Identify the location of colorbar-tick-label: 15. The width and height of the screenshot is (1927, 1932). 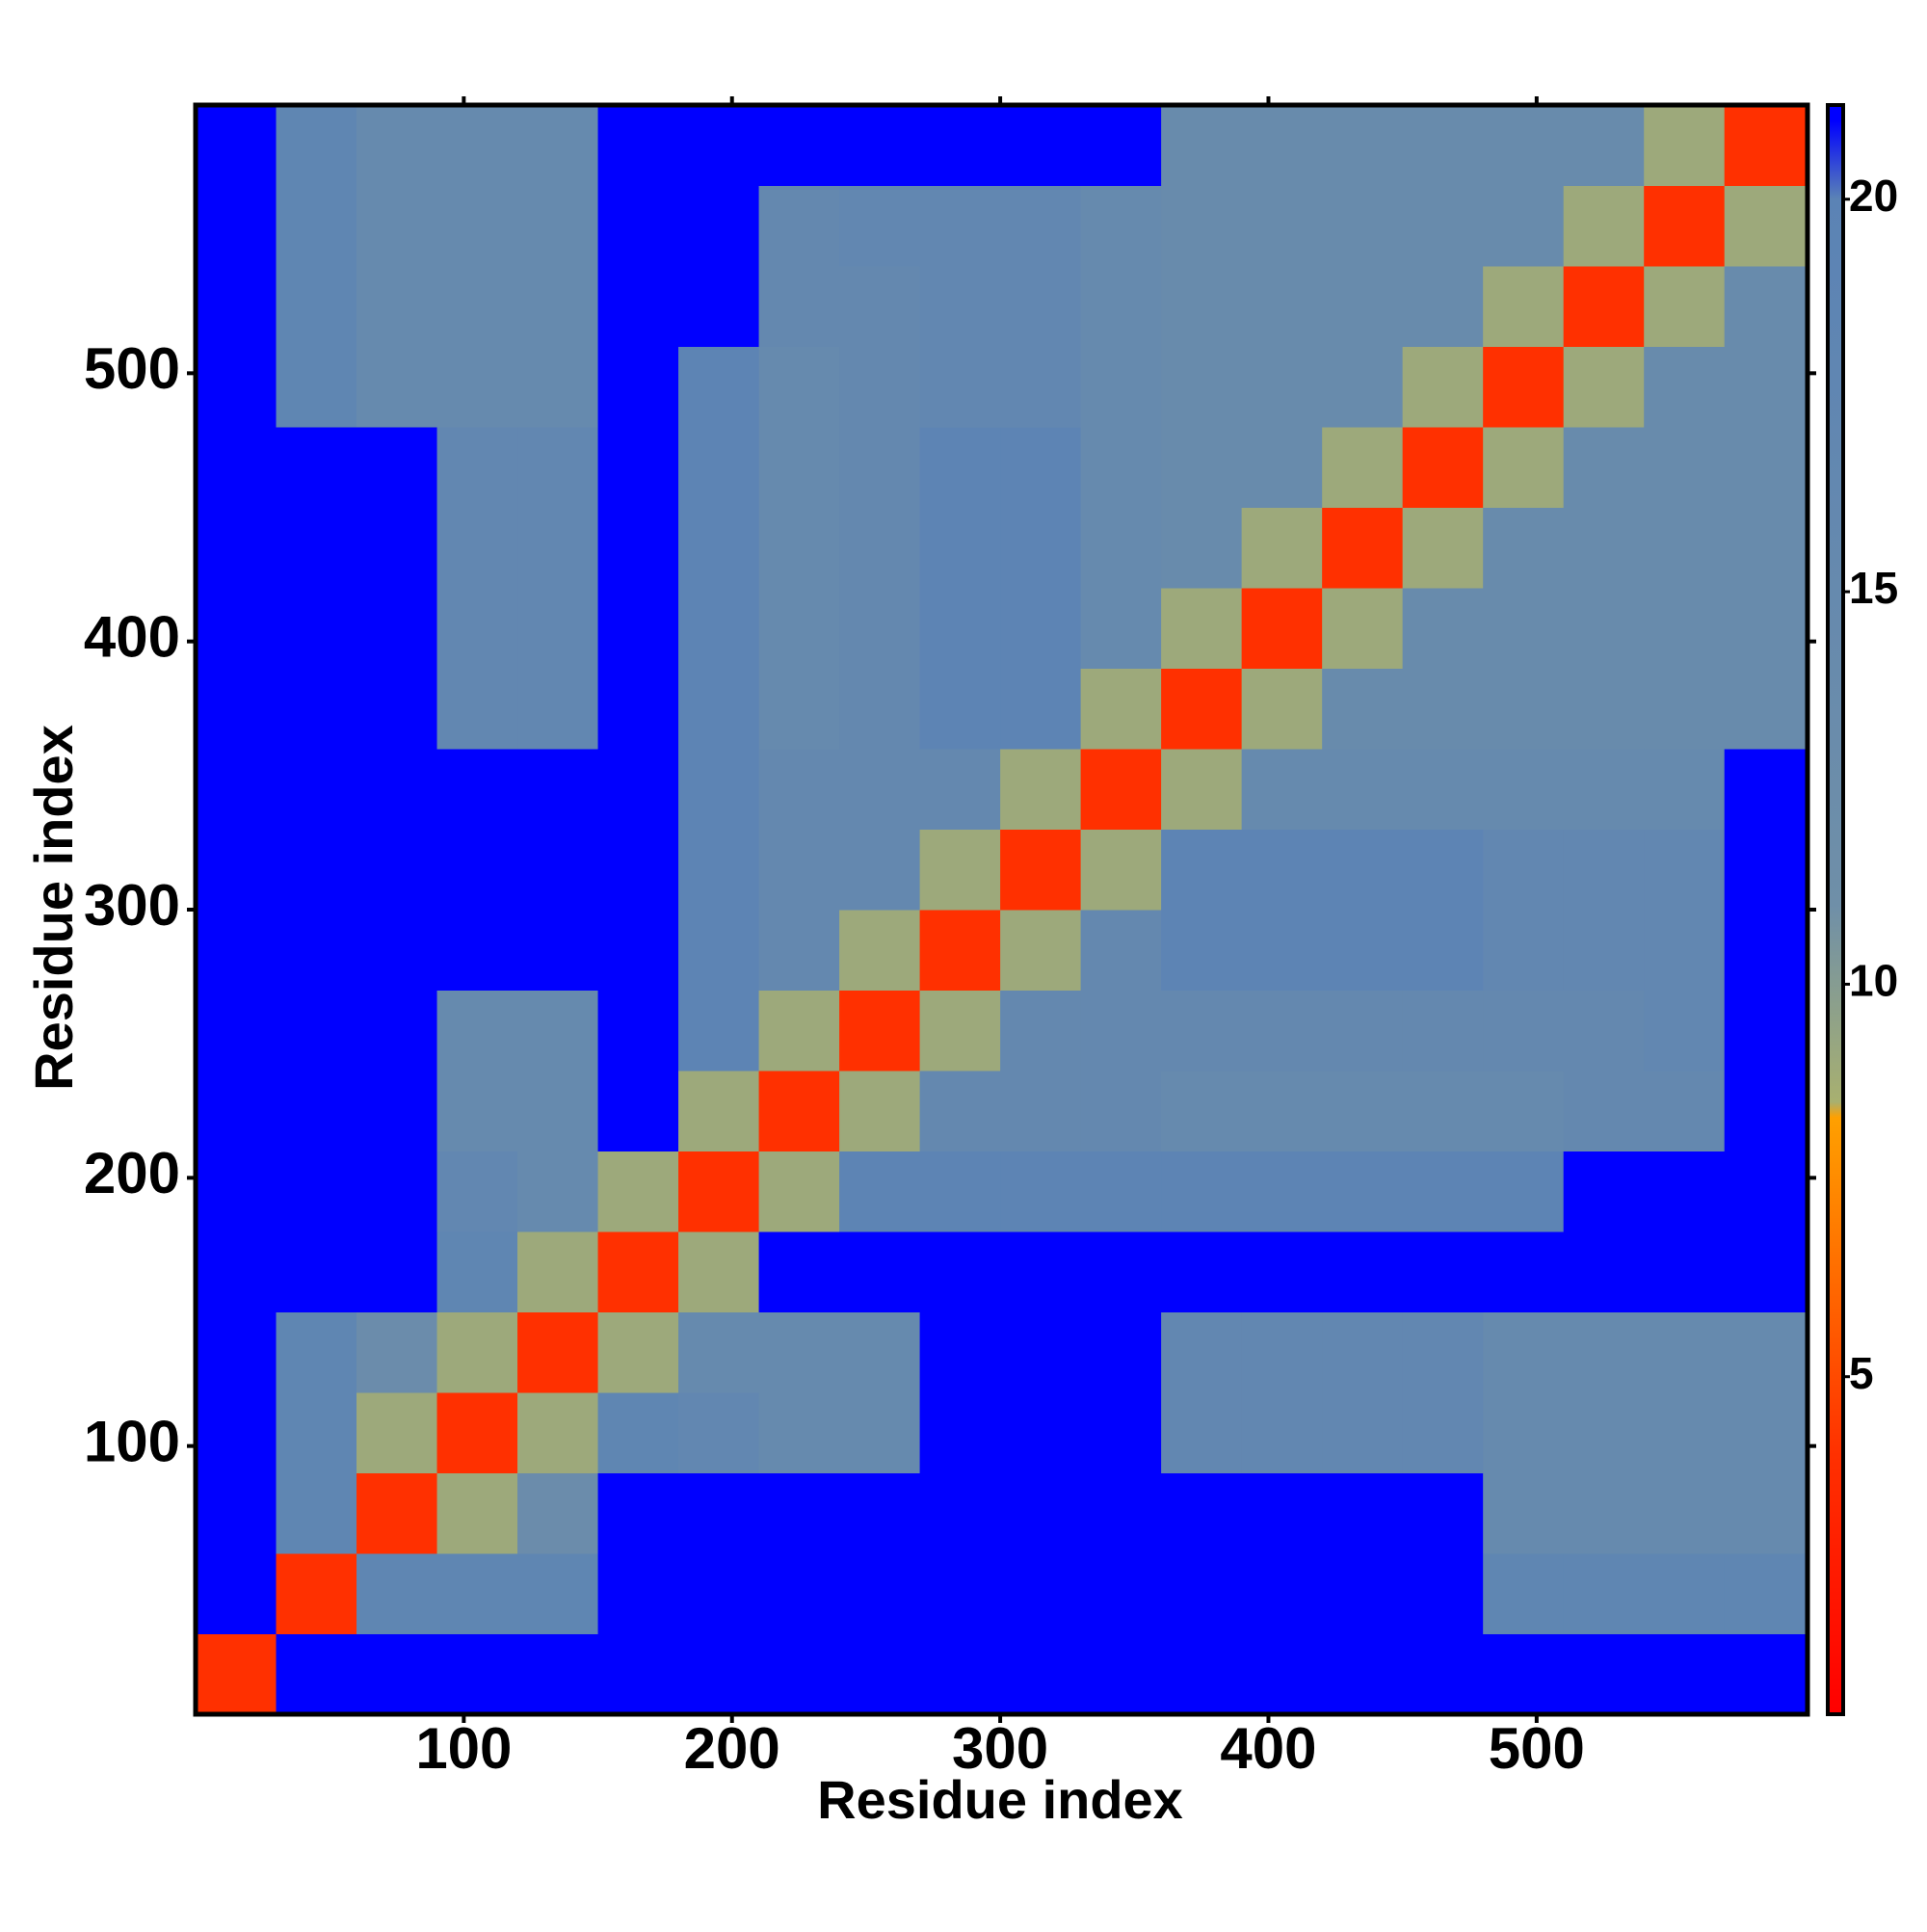
(1873, 588).